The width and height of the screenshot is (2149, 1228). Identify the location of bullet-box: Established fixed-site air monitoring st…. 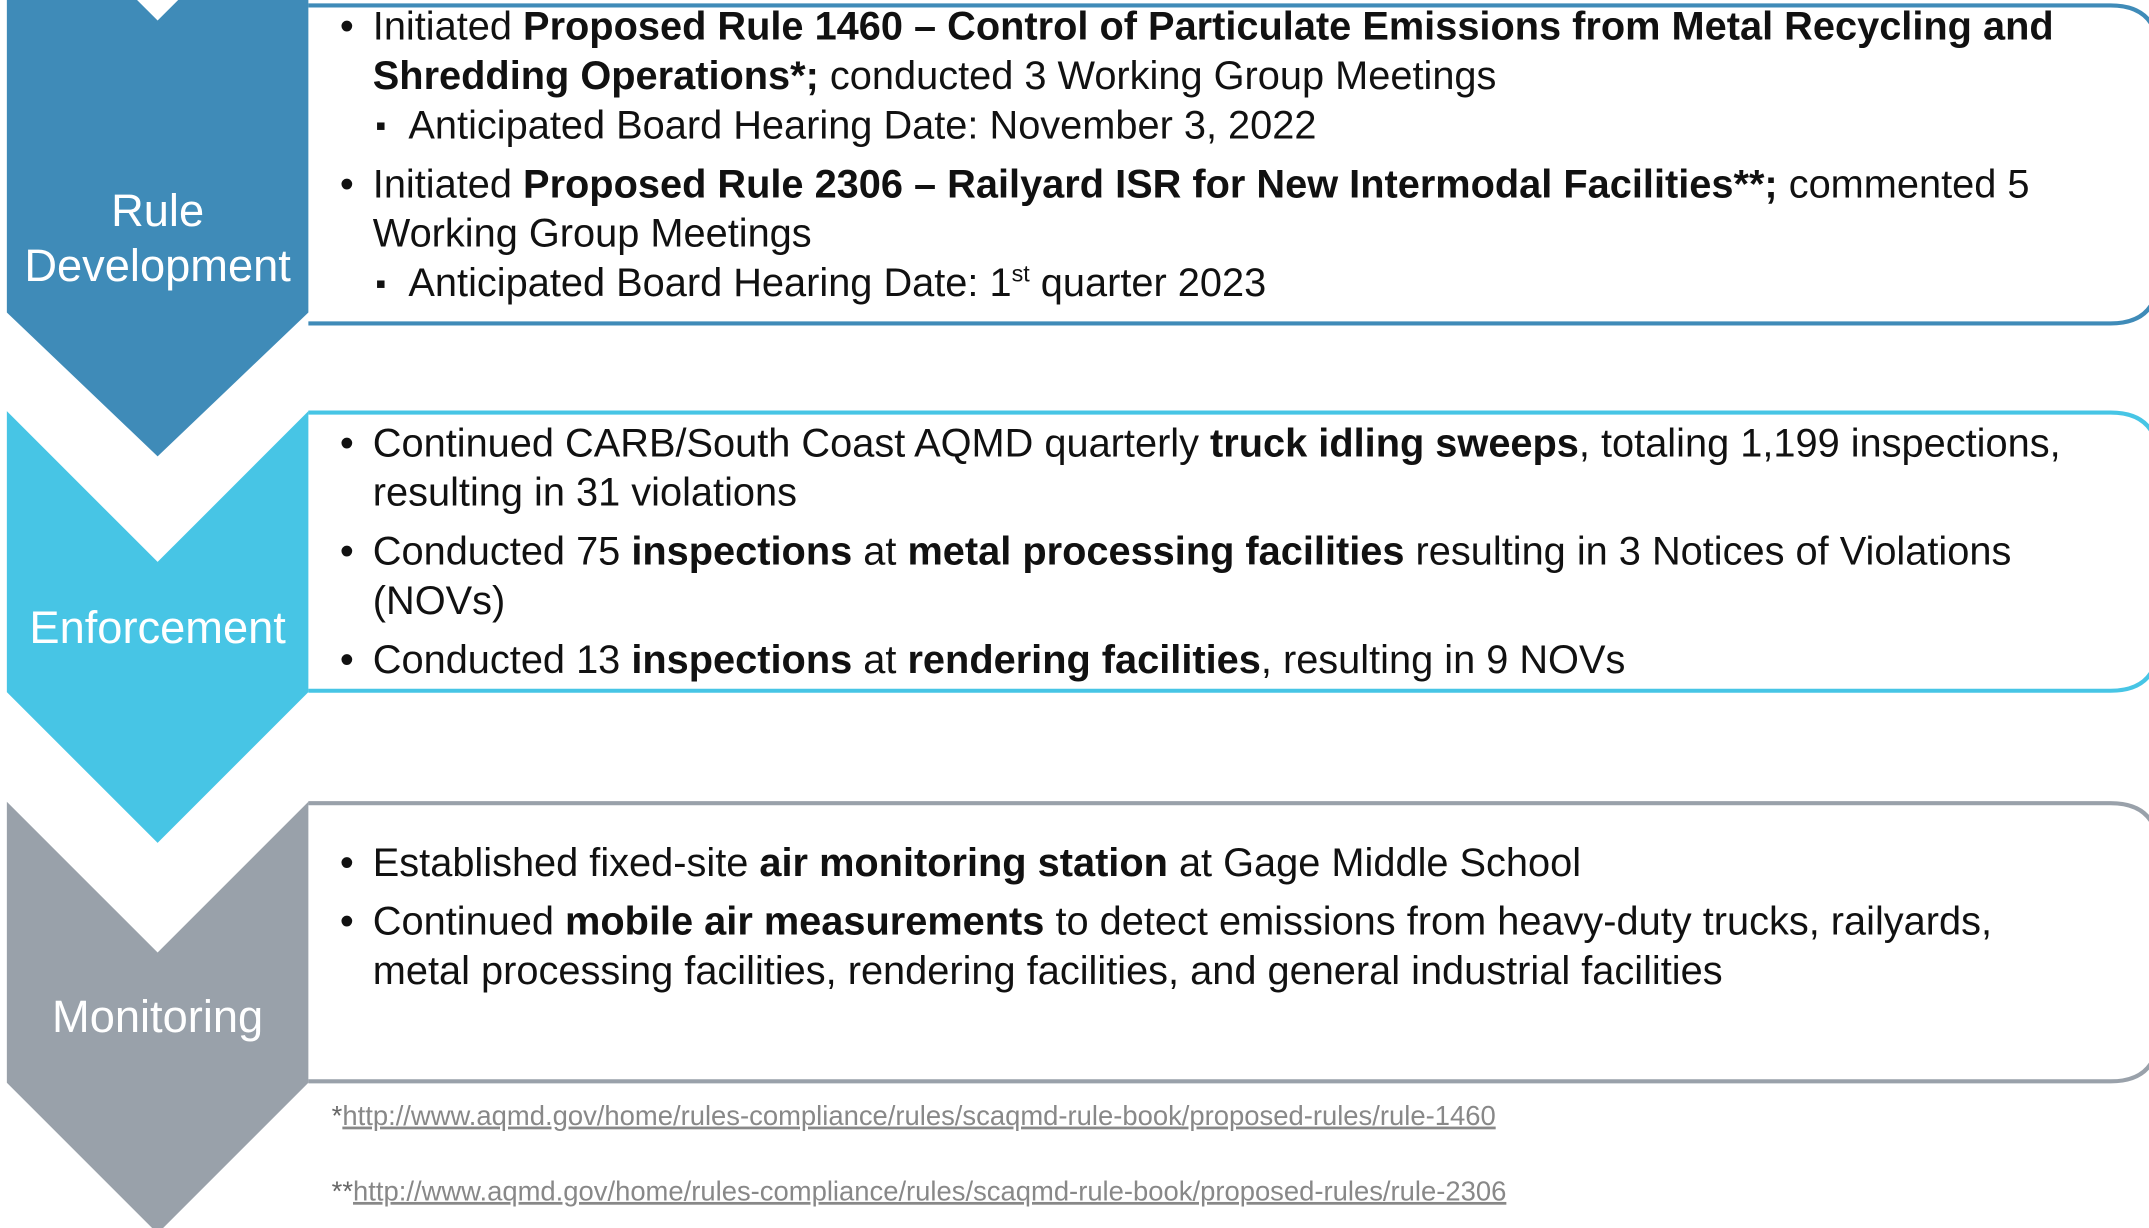
(1206, 922).